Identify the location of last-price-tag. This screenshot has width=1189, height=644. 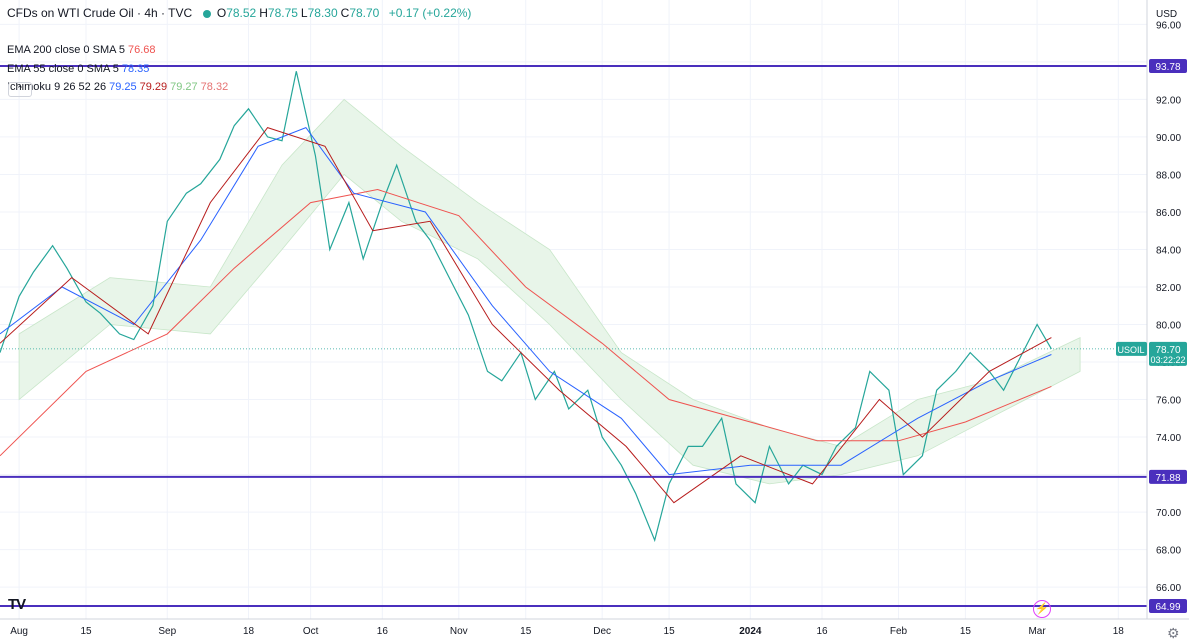
(1168, 353).